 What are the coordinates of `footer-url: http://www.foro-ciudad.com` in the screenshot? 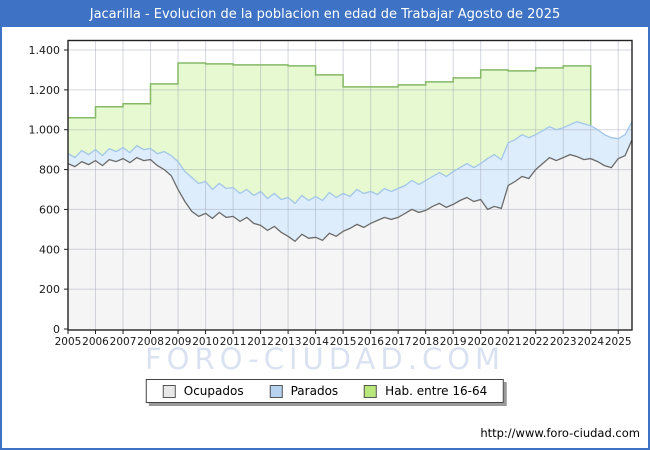 It's located at (560, 433).